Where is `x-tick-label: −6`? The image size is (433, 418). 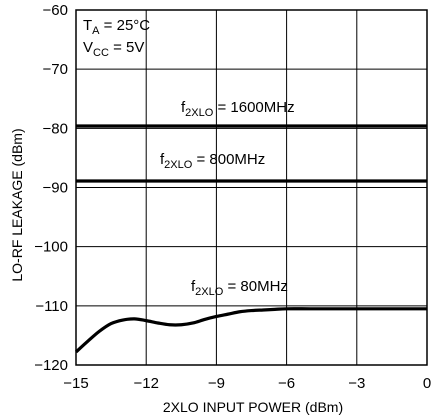
x-tick-label: −6 is located at coordinates (286, 383).